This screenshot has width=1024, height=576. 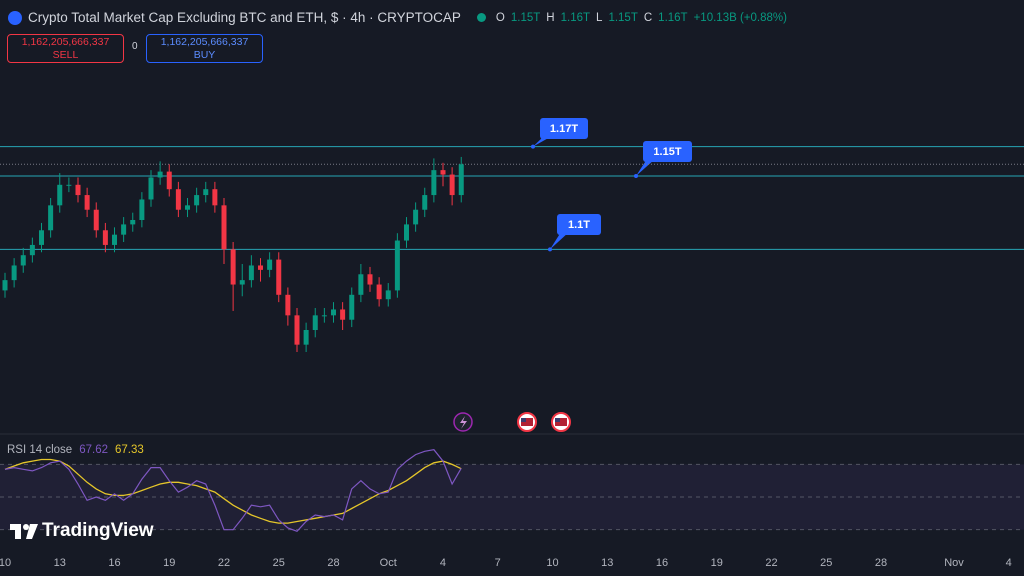 I want to click on change: +10.13B (+0.88%), so click(x=740, y=17).